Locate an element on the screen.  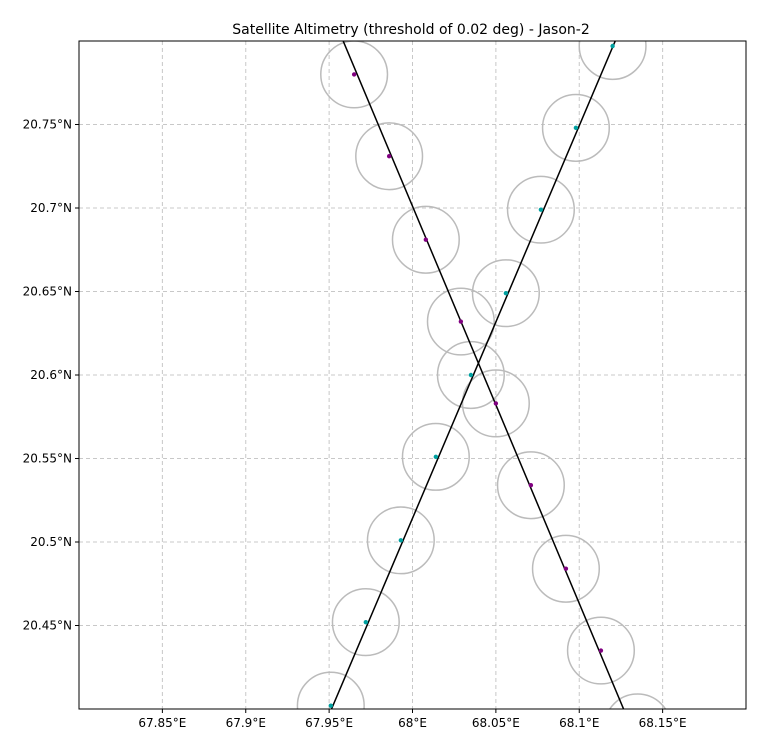
y-tick-label: 20.6°N is located at coordinates (51, 375).